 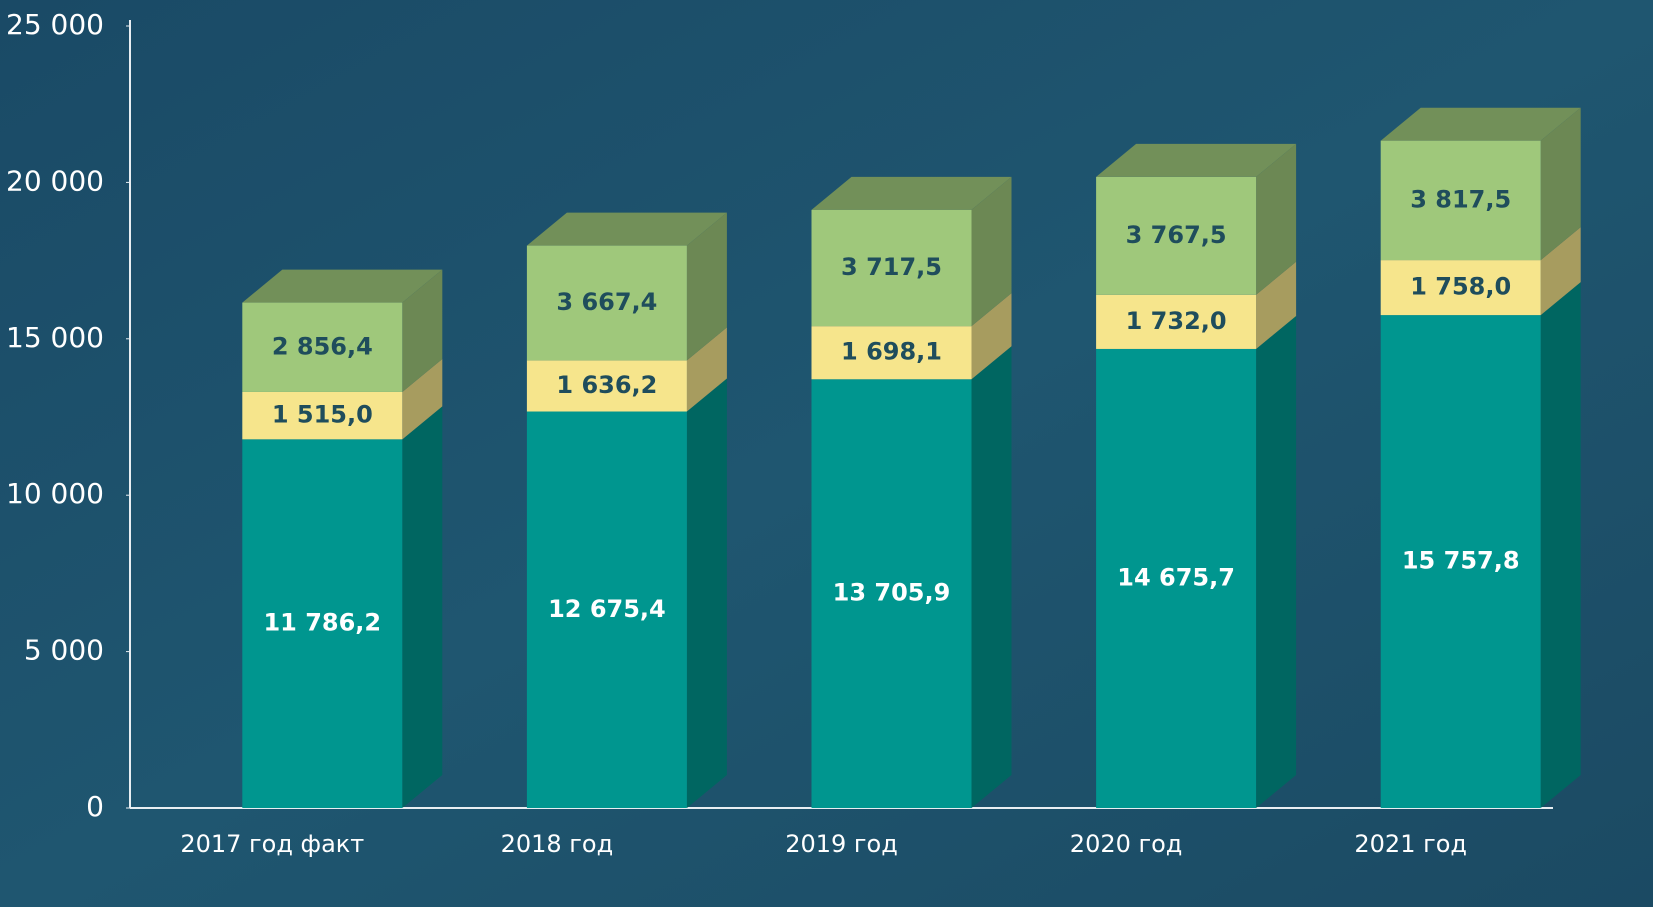 I want to click on data-label: 1 698,1, so click(x=891, y=352).